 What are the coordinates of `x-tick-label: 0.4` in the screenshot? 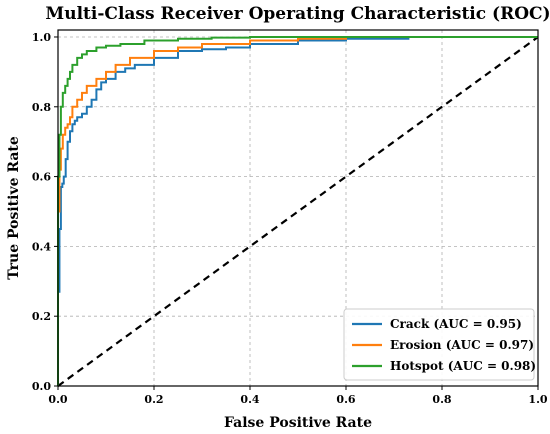 It's located at (249, 399).